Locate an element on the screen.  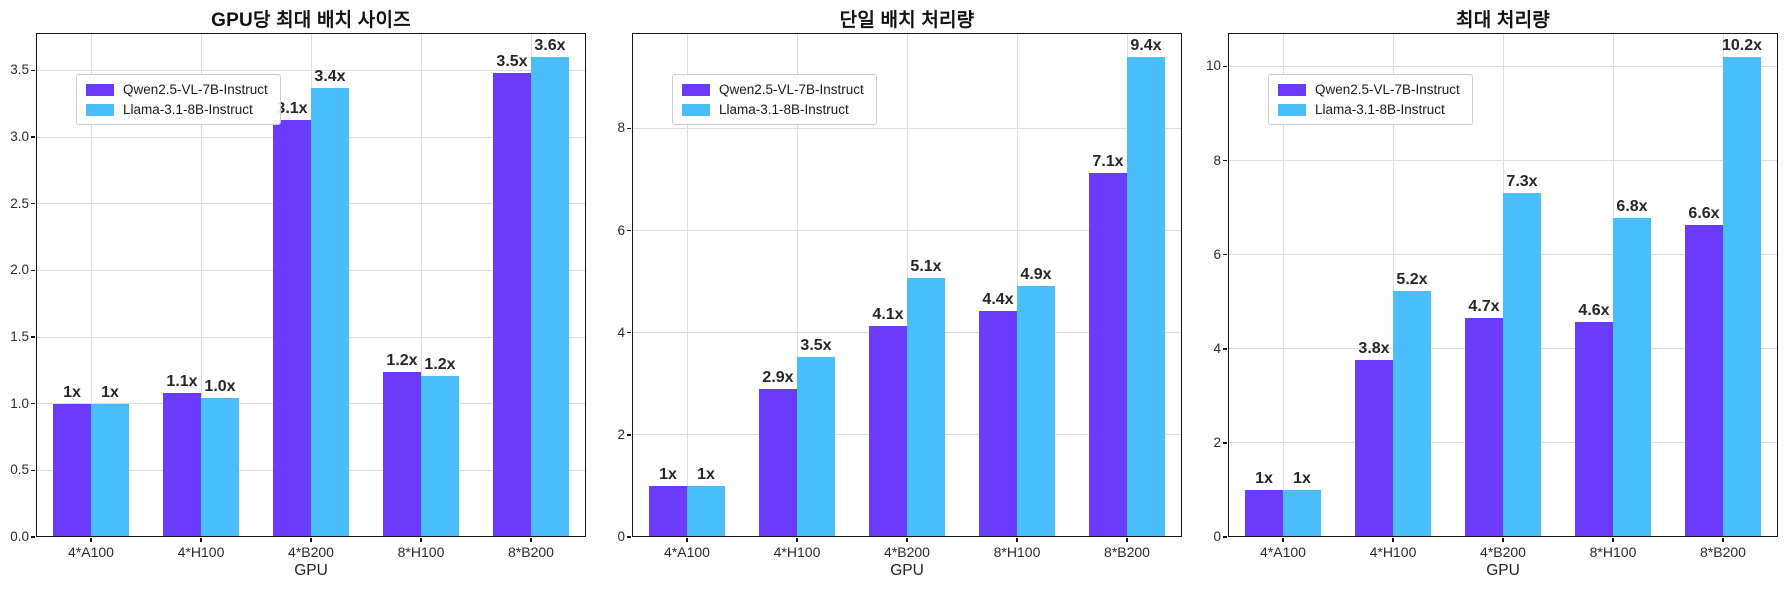
bar-value-label: 5.2x is located at coordinates (1412, 280).